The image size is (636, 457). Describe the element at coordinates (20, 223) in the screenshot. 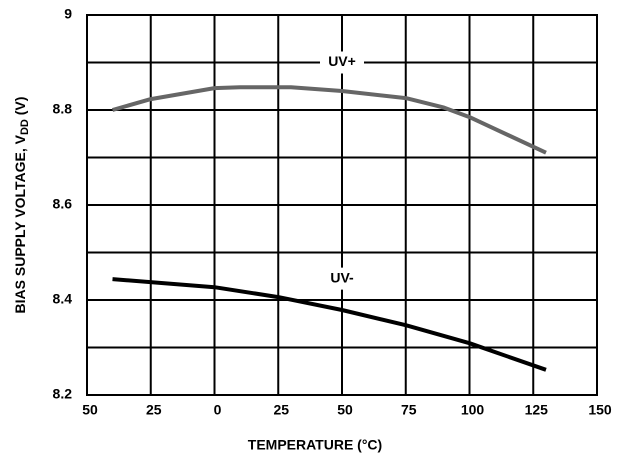

I see `y-axis-label-text: BIAS SUPPLY VOLTAGE, V` at that location.